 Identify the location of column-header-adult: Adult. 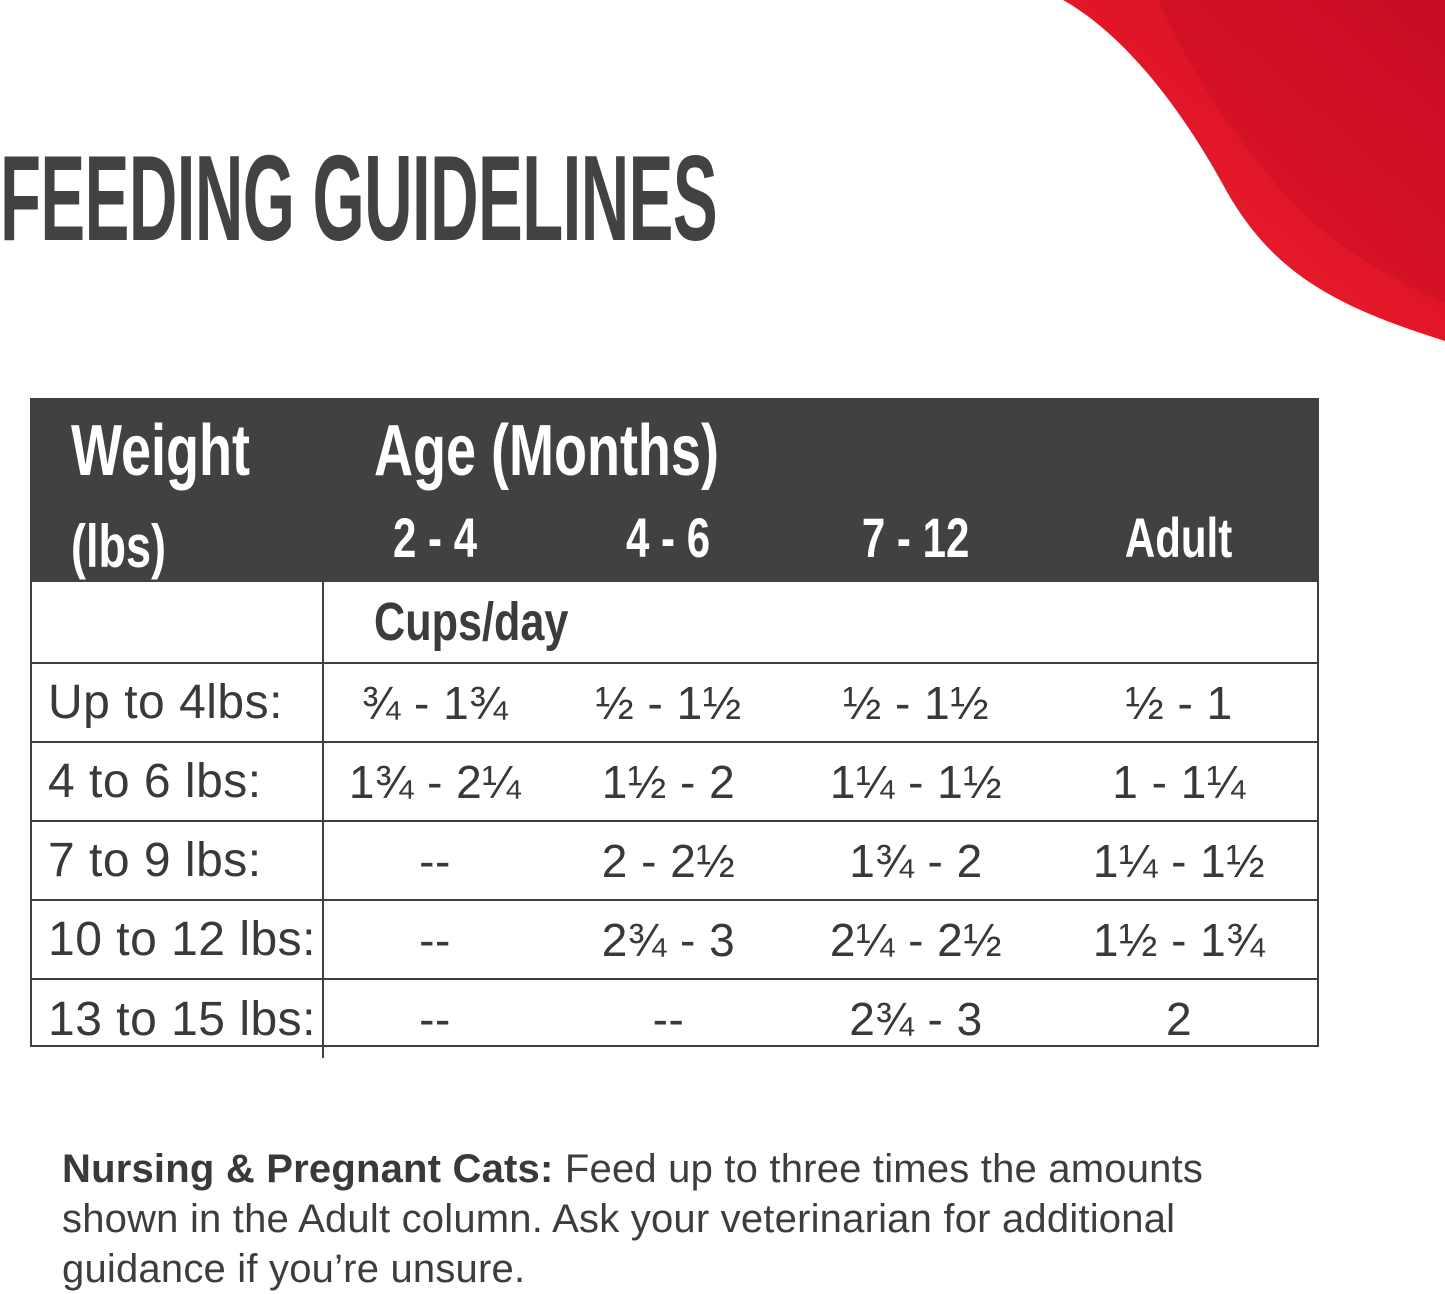
(1179, 537).